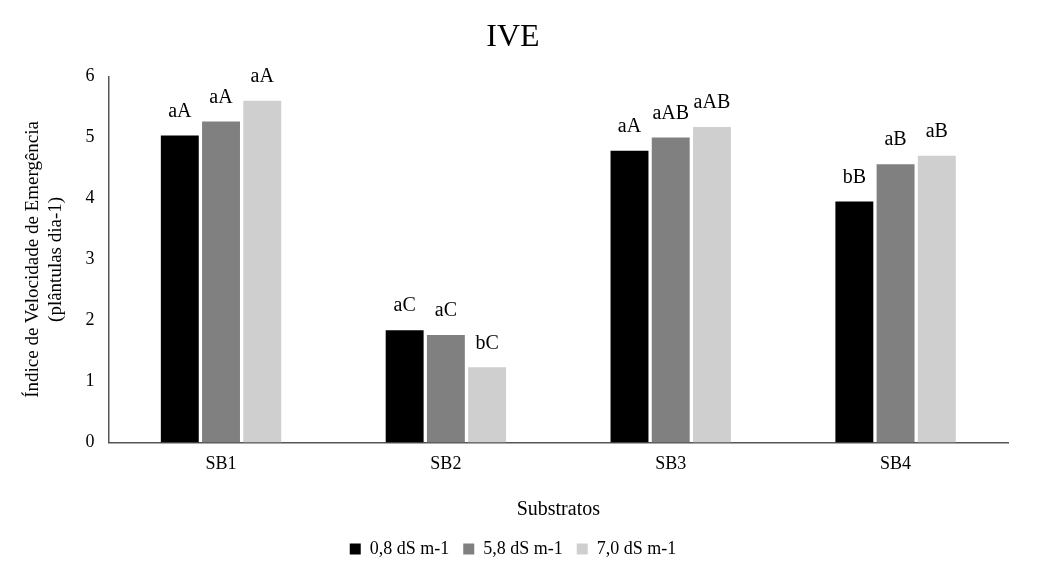 The height and width of the screenshot is (577, 1038). What do you see at coordinates (671, 462) in the screenshot?
I see `x-tick-label: SB3` at bounding box center [671, 462].